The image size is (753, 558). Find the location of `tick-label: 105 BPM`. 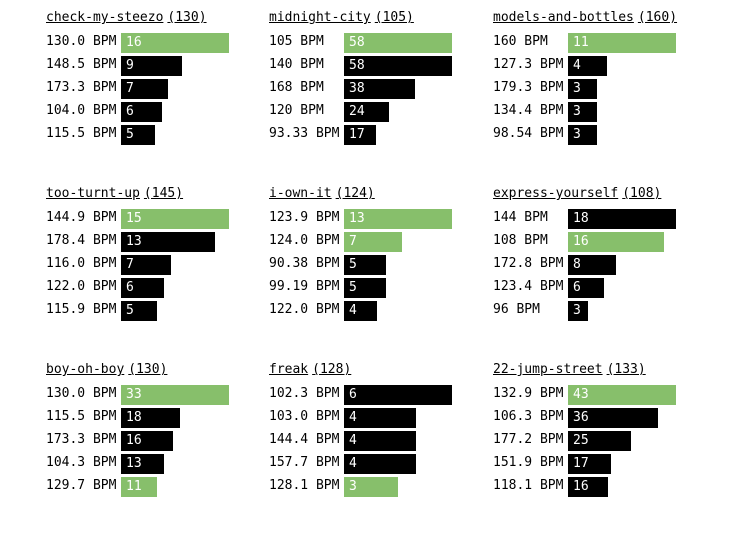

tick-label: 105 BPM is located at coordinates (296, 41).